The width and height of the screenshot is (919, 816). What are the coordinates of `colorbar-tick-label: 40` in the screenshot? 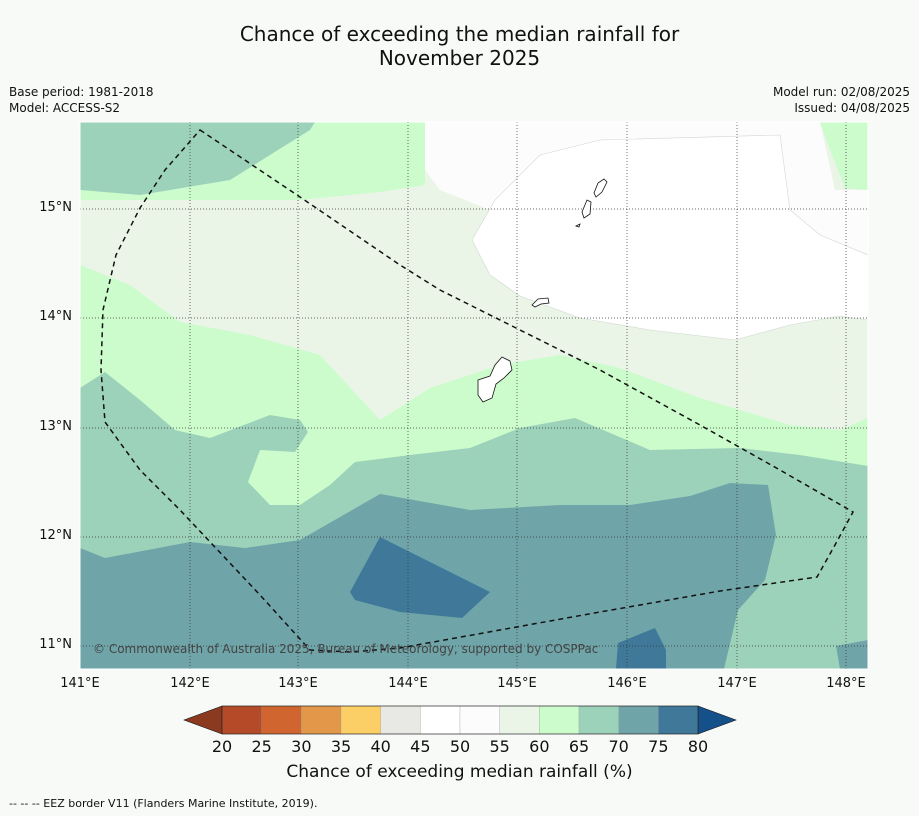 It's located at (380, 746).